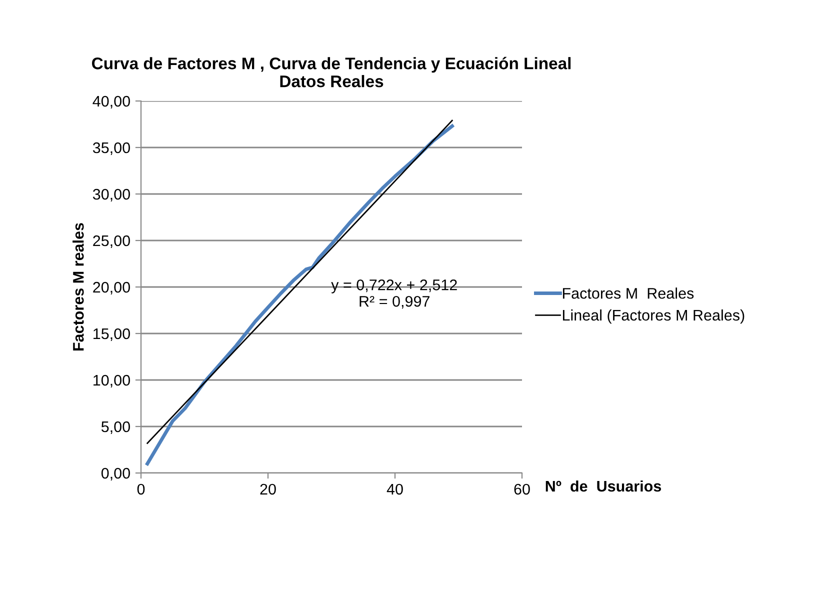 Image resolution: width=833 pixels, height=606 pixels. I want to click on annotation: y = 0,722x + 2,512 R² = 0,997, so click(394, 294).